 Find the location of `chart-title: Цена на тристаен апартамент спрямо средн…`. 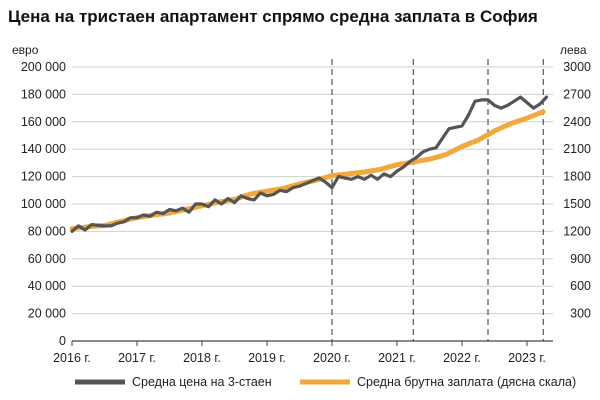

chart-title: Цена на тристаен апартамент спрямо средн… is located at coordinates (273, 16).